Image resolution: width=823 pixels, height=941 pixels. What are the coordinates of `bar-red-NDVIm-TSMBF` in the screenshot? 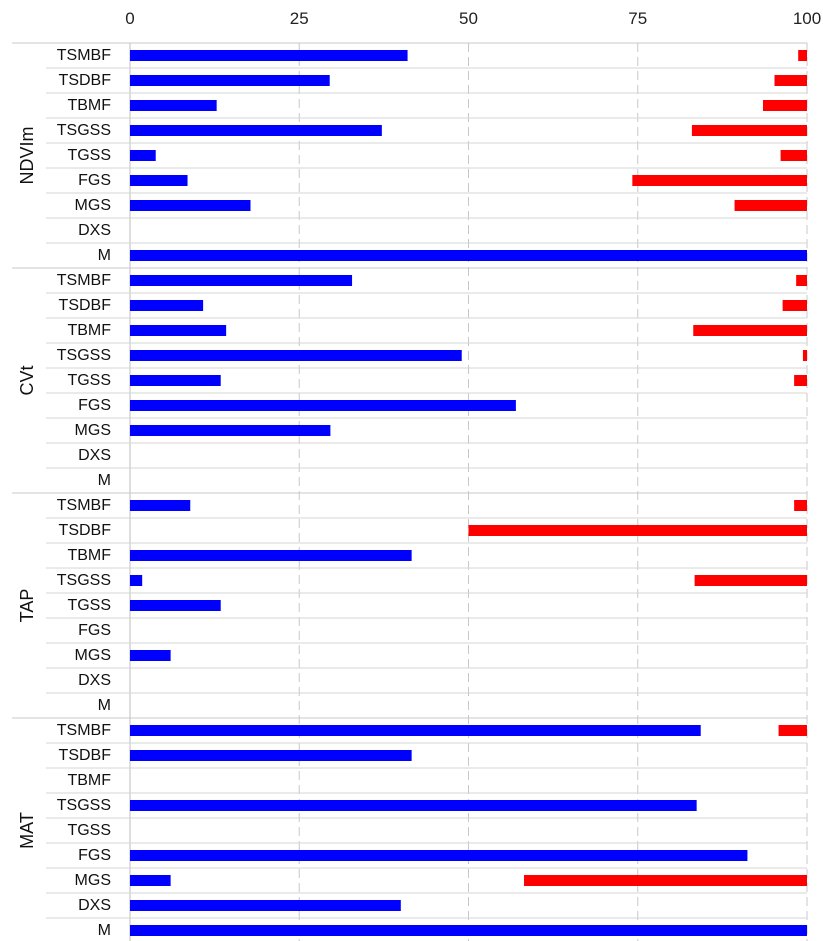 It's located at (802, 55).